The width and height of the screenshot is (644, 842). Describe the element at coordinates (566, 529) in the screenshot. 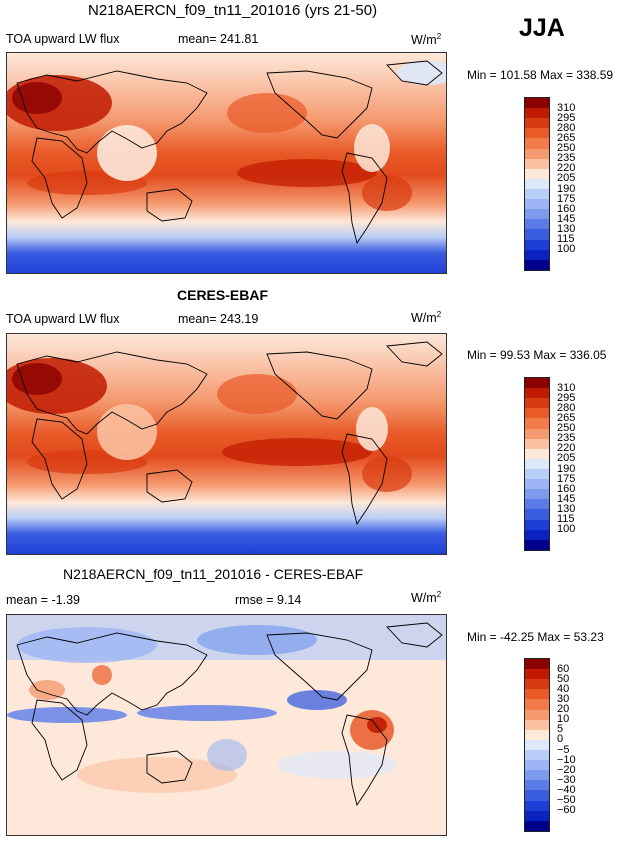

I see `colorbar-tick-label: 100` at that location.